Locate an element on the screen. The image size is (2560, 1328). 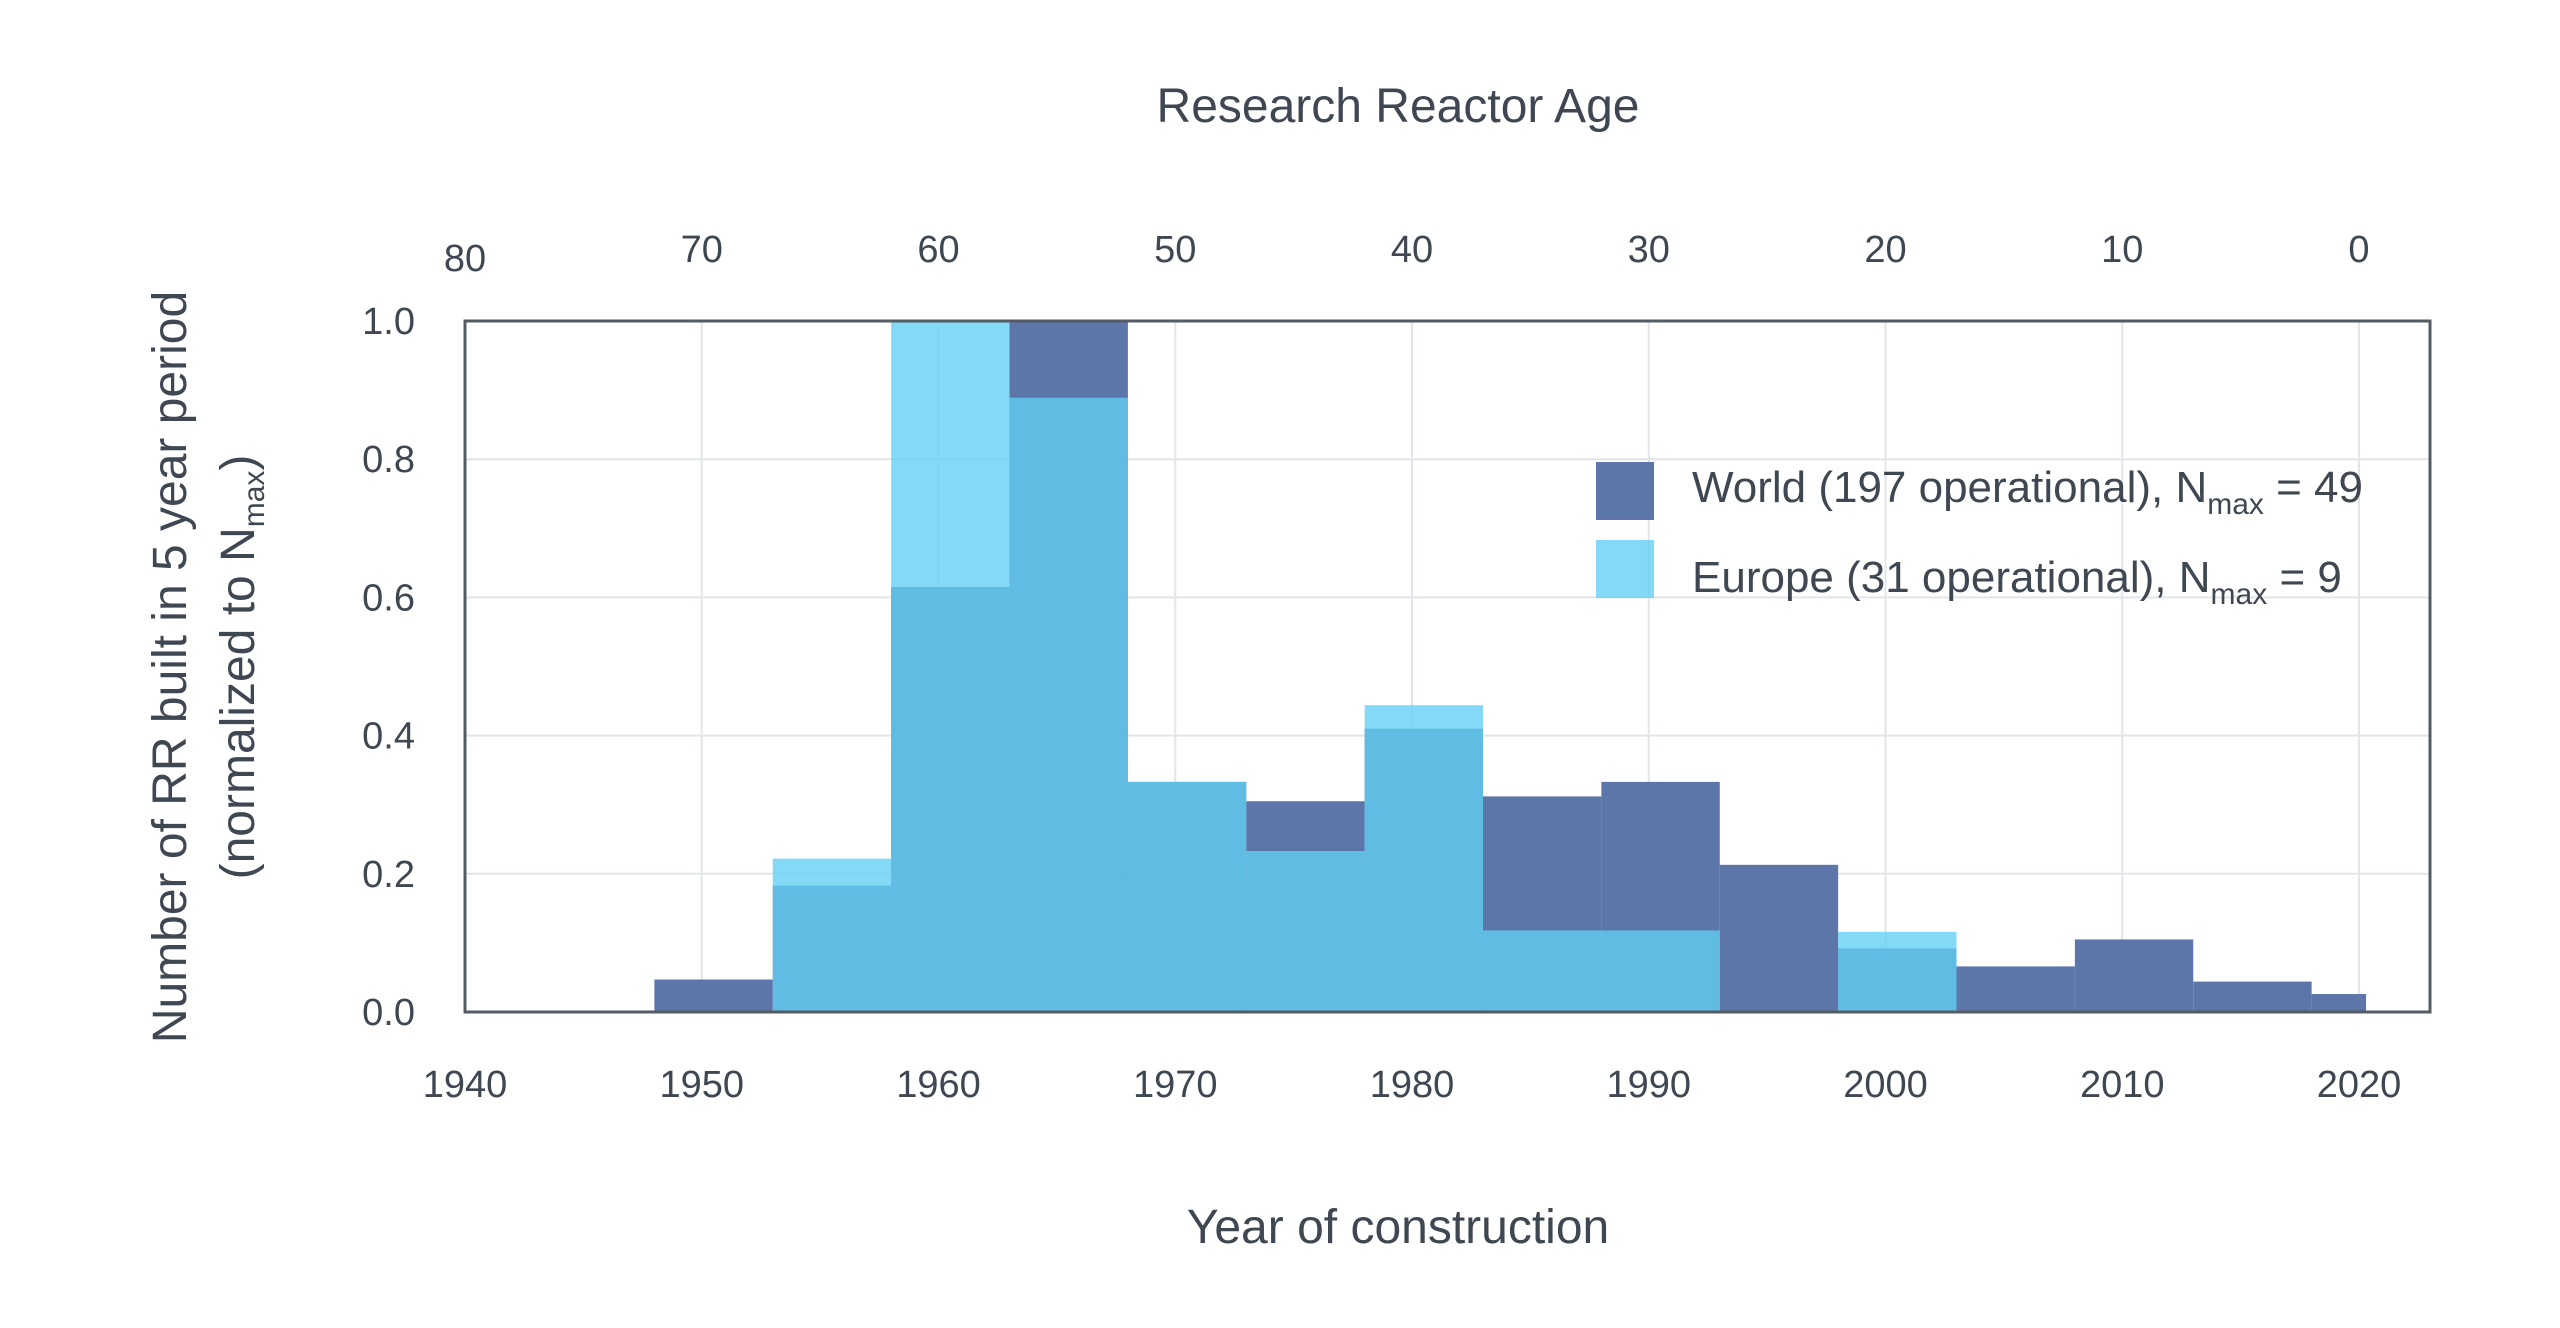
legend-label-europe-main: Europe (31 operational), N is located at coordinates (1951, 577).